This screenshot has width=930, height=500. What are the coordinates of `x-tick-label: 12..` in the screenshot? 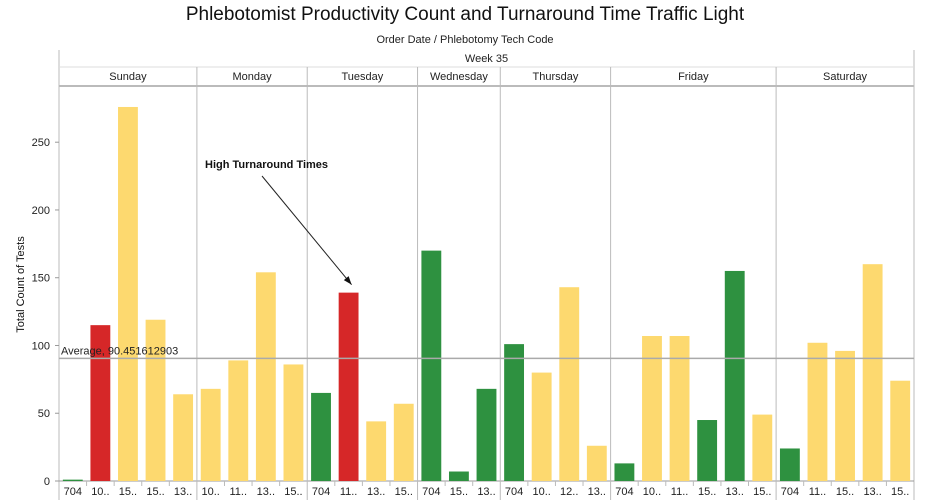 It's located at (569, 492).